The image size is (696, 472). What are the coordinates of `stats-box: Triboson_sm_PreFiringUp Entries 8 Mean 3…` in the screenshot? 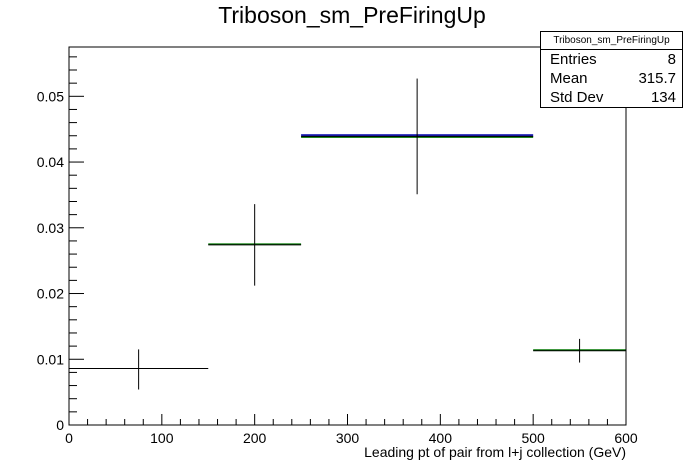 It's located at (611, 69).